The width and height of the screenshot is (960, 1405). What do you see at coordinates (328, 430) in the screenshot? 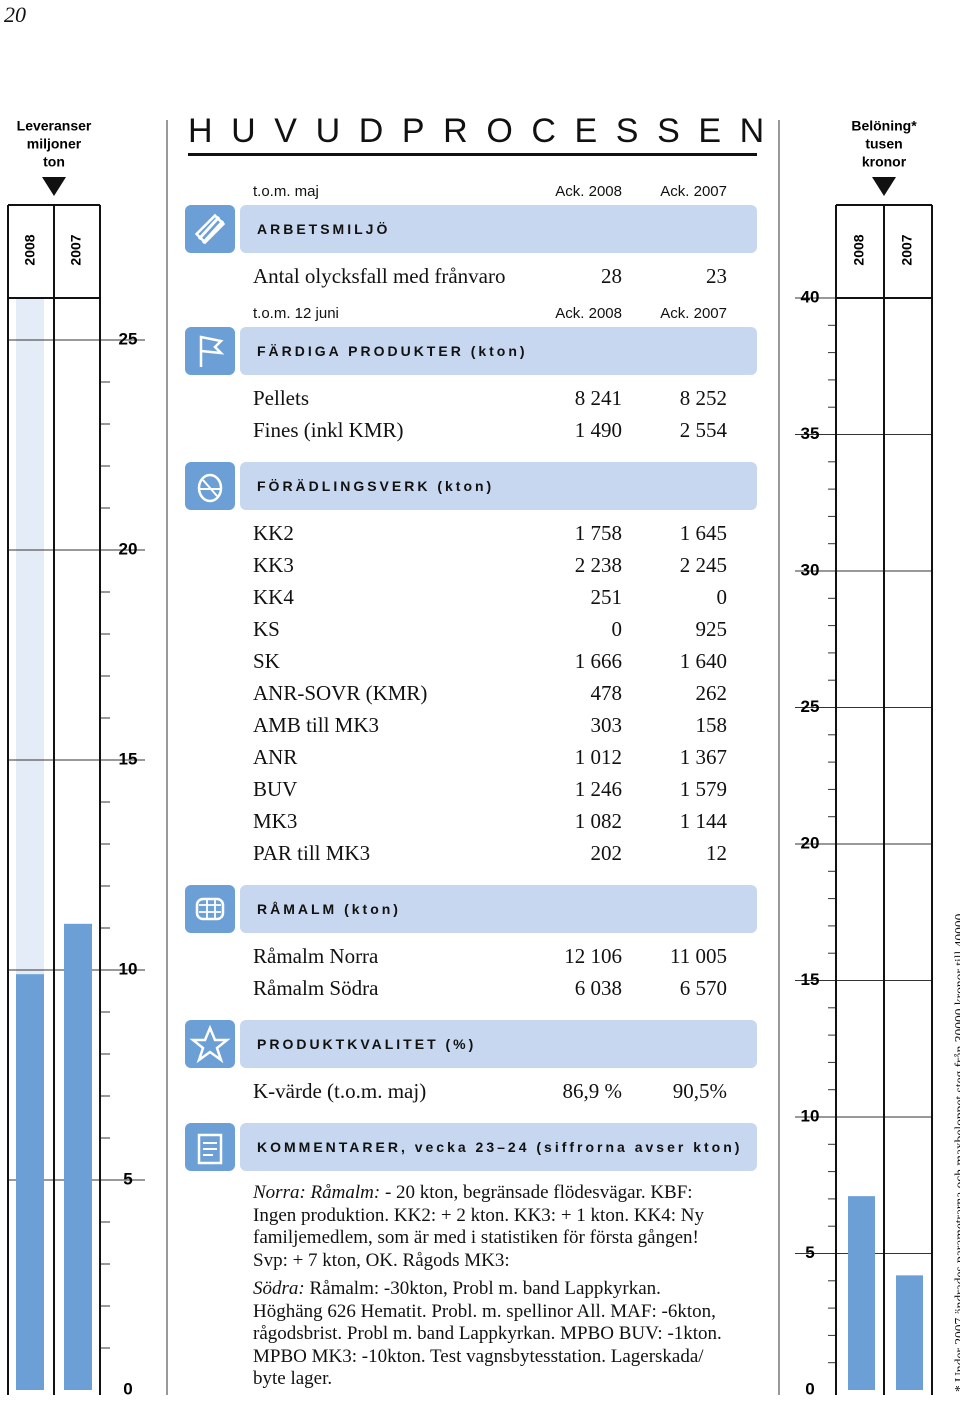
I see `row-label: Fines (inkl KMR)` at bounding box center [328, 430].